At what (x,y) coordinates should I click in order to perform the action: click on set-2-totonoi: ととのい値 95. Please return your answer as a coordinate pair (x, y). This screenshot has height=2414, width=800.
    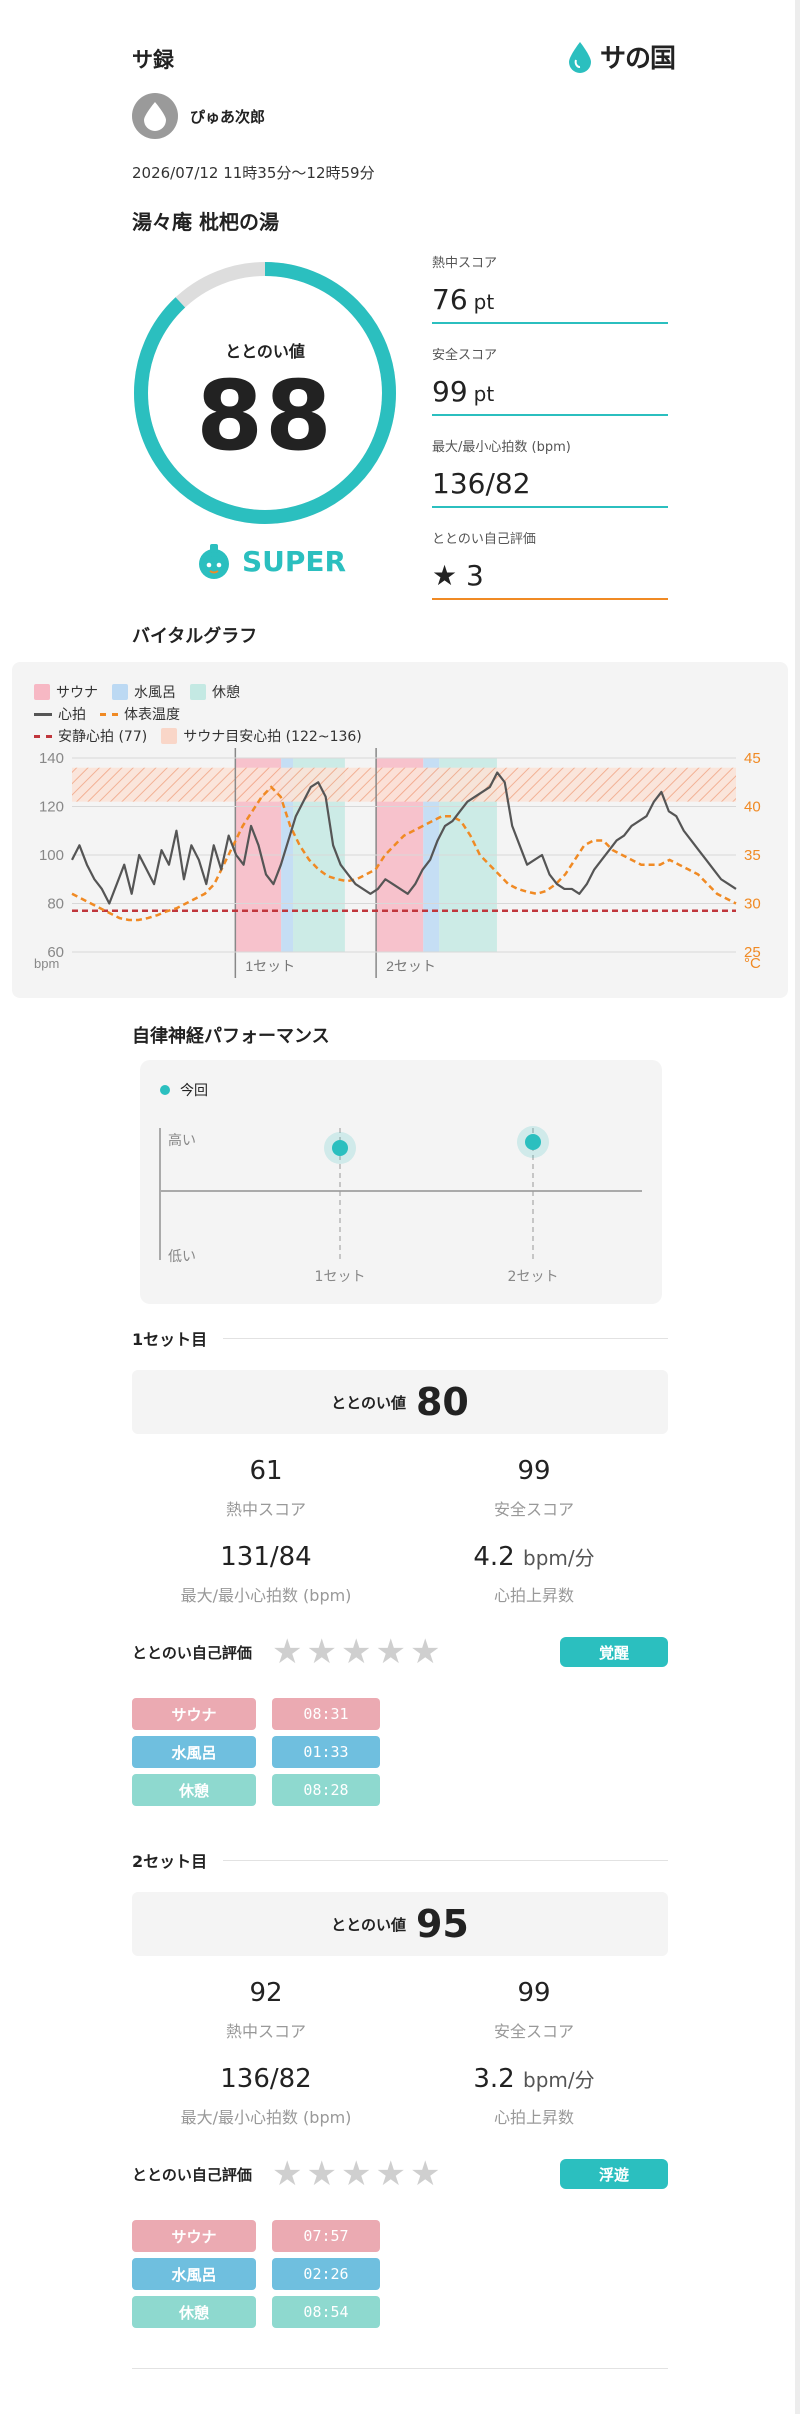
    Looking at the image, I should click on (400, 1924).